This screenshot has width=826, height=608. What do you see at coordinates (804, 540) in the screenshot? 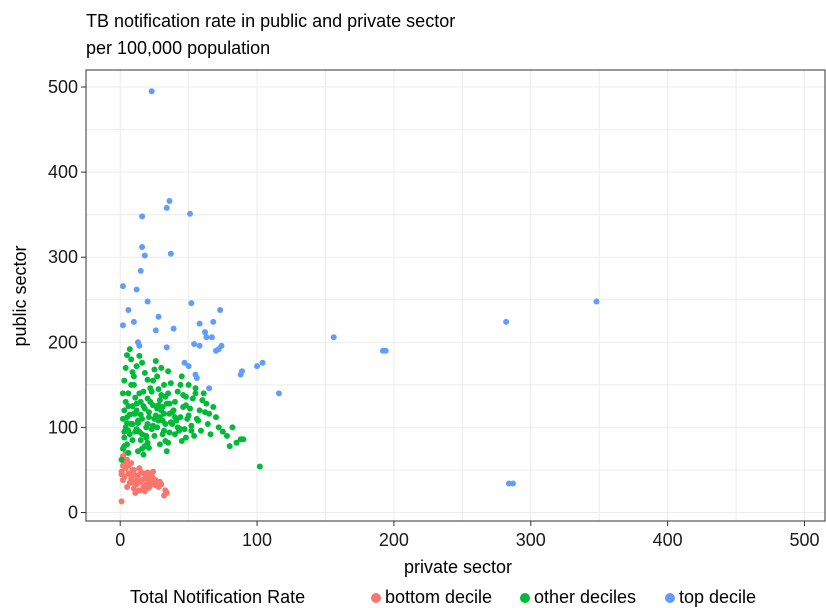
I see `x-tick-label: 500` at bounding box center [804, 540].